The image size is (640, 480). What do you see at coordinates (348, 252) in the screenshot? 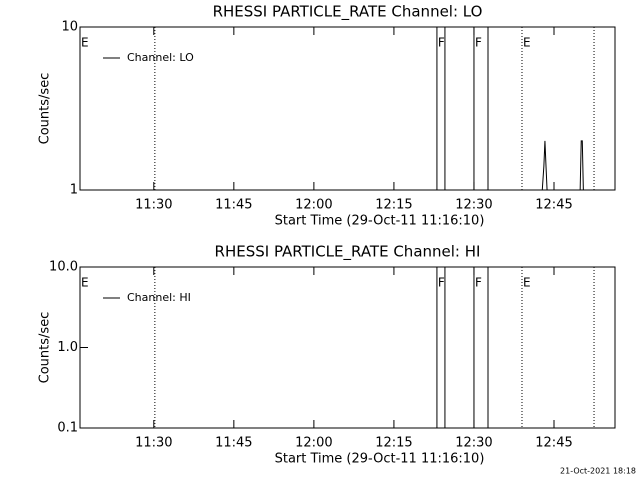
I see `chart-title: RHESSI PARTICLE_RATE Channel: HI` at bounding box center [348, 252].